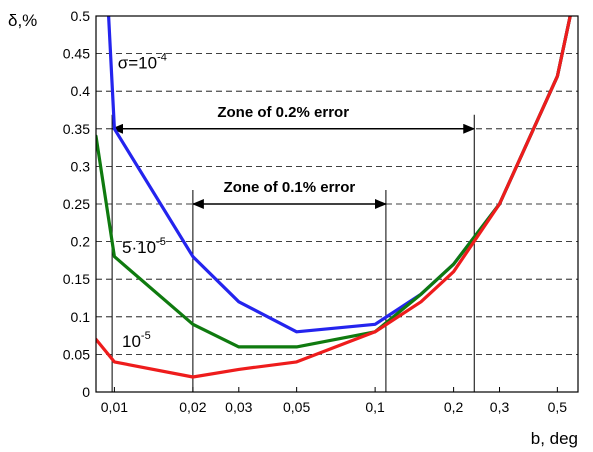  Describe the element at coordinates (81, 166) in the screenshot. I see `y-tick-label: 0.3` at that location.